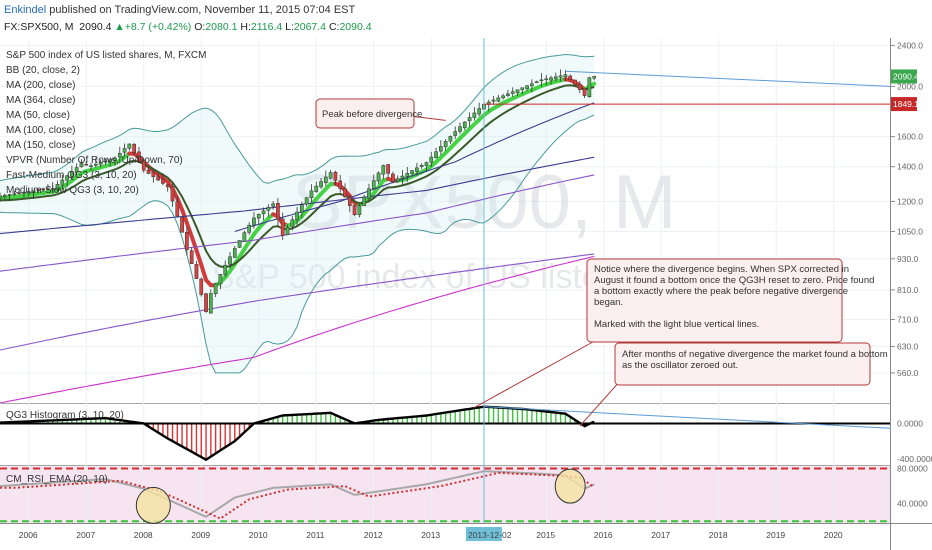  I want to click on symbol-label: FX:SPX500, M, so click(39, 27).